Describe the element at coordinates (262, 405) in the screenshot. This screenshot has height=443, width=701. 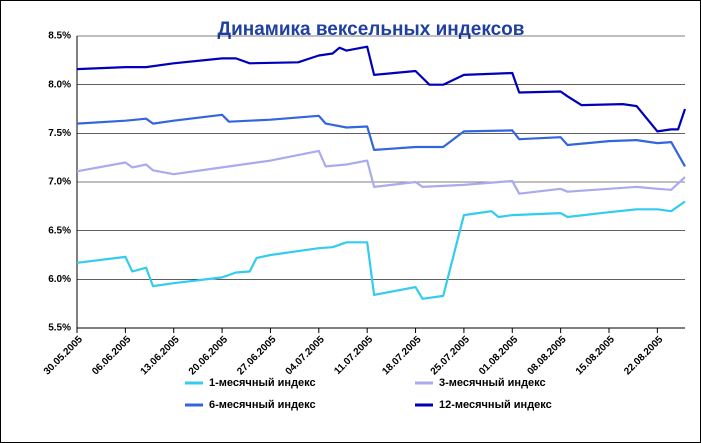
I see `legend-label: 6-месячный индекс` at that location.